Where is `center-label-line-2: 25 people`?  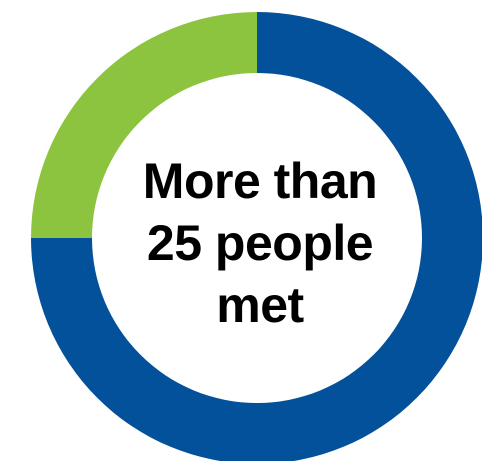
center-label-line-2: 25 people is located at coordinates (260, 243).